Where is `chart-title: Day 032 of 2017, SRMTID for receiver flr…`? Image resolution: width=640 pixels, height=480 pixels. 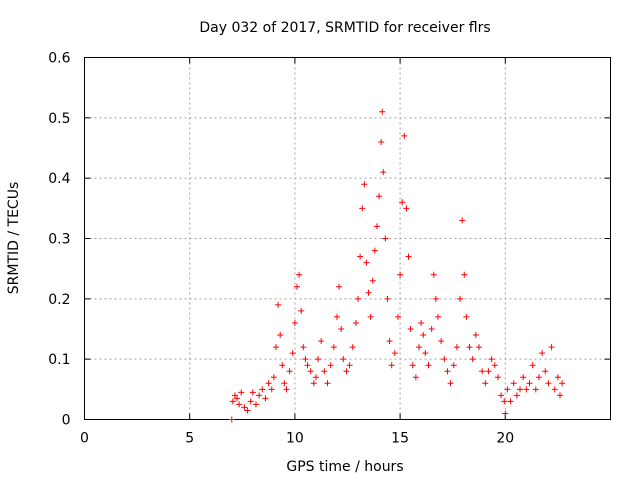
chart-title: Day 032 of 2017, SRMTID for receiver flr… is located at coordinates (344, 28).